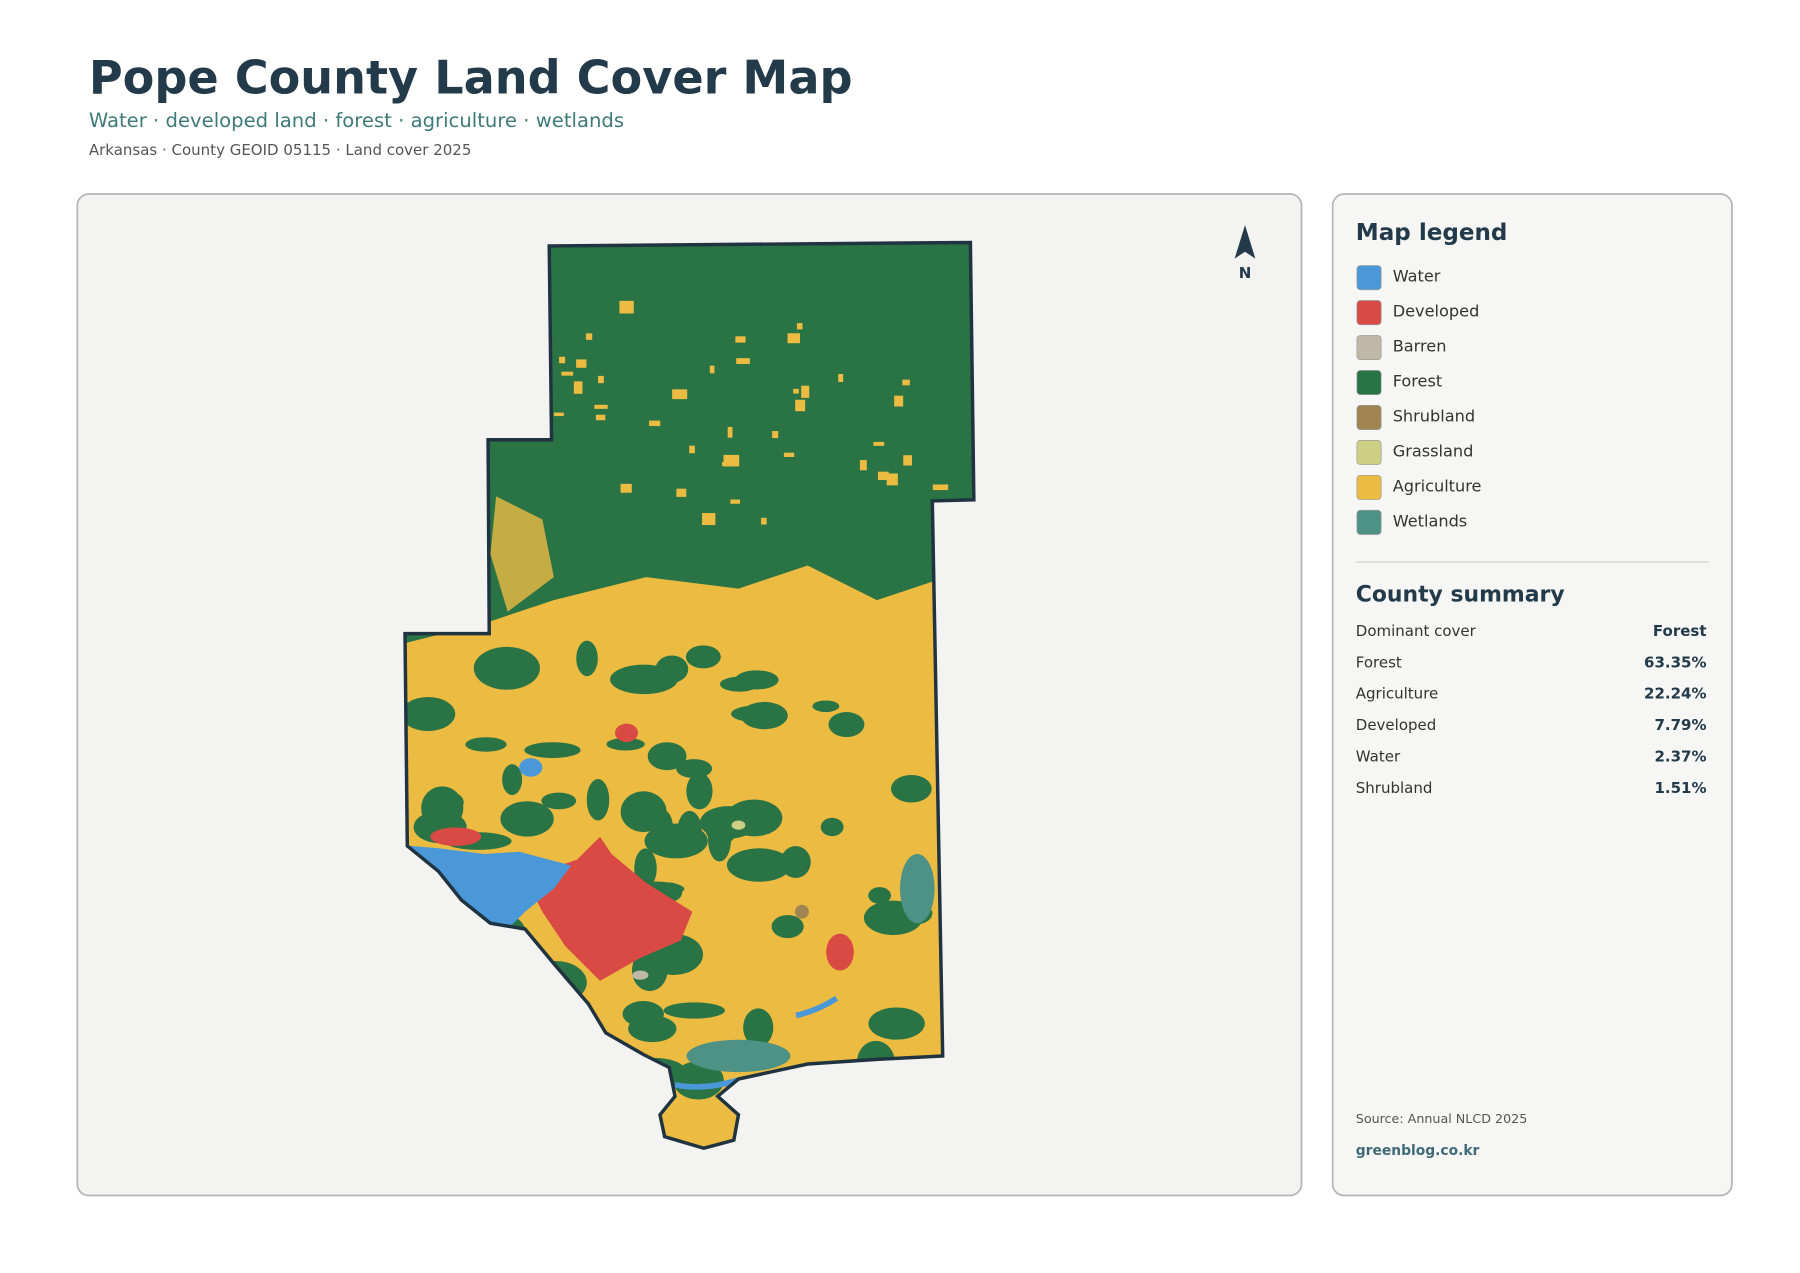 The width and height of the screenshot is (1800, 1273). I want to click on summary-label: Agriculture, so click(1397, 694).